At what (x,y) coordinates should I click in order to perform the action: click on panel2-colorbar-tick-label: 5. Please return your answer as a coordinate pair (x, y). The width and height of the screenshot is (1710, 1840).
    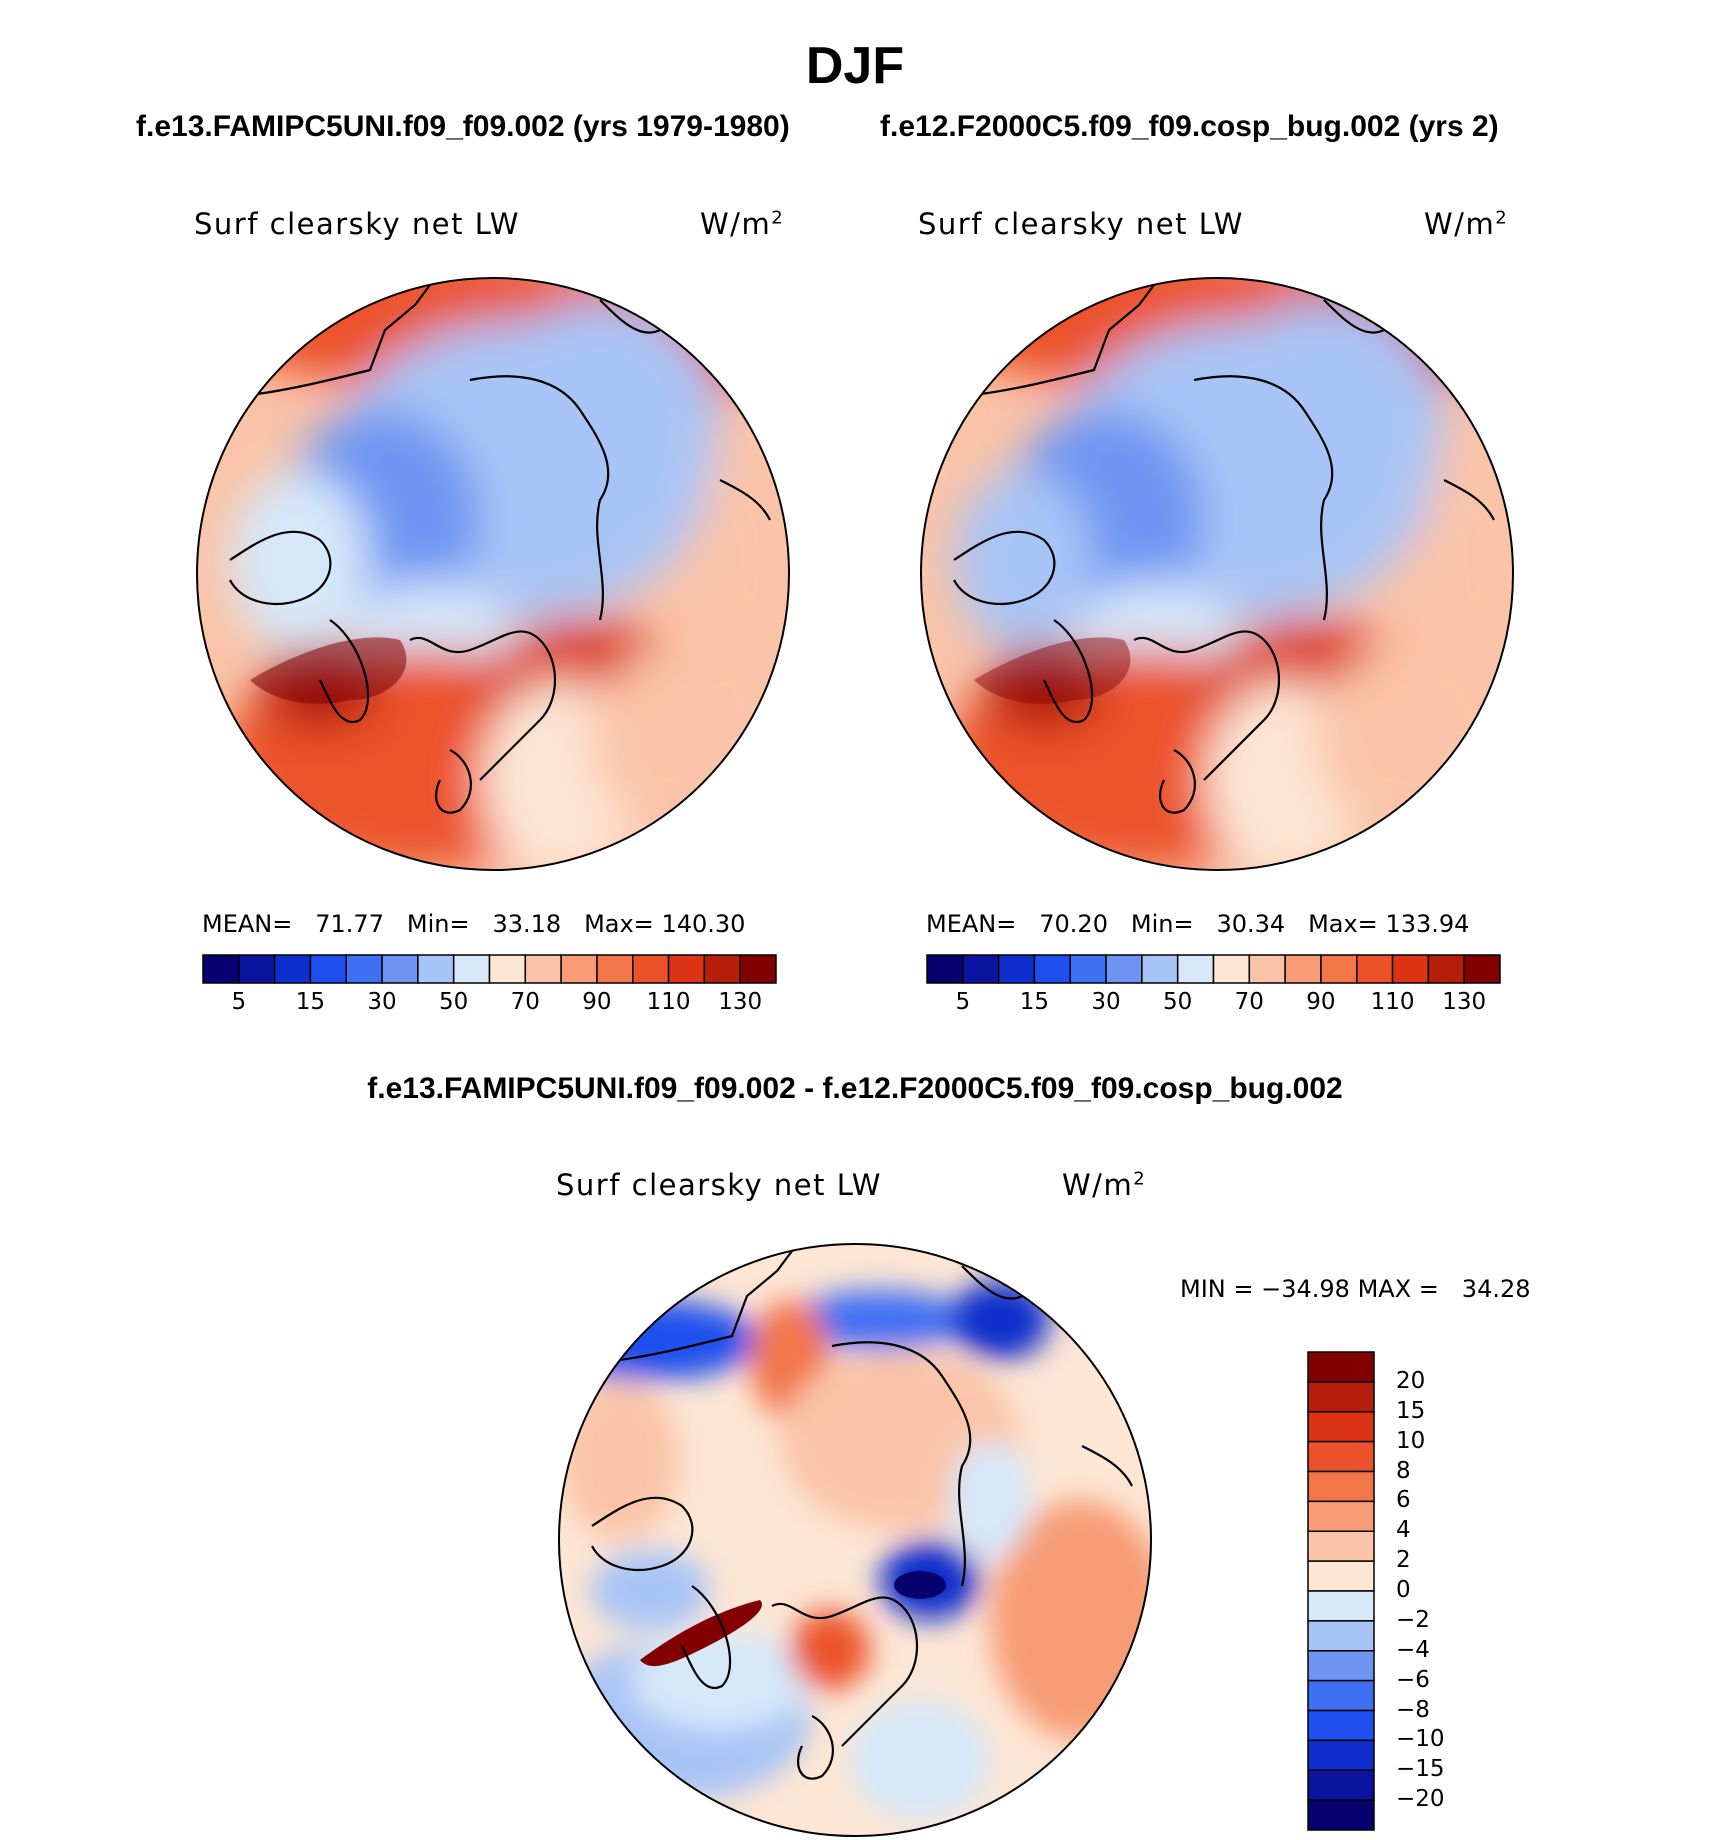
    Looking at the image, I should click on (963, 1002).